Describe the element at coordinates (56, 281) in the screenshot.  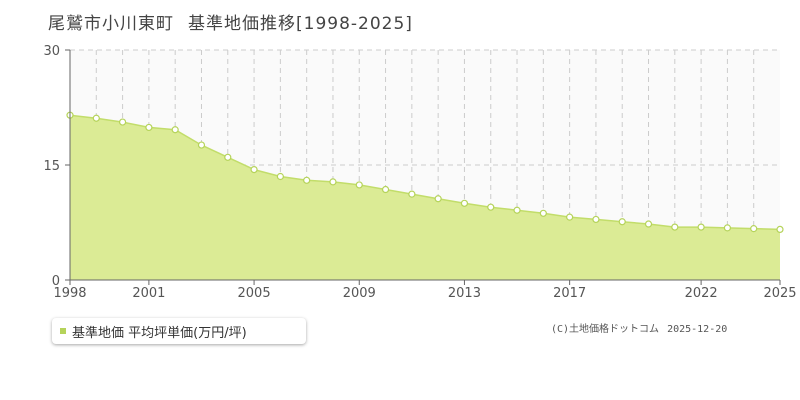
I see `y-tick-label: 0` at that location.